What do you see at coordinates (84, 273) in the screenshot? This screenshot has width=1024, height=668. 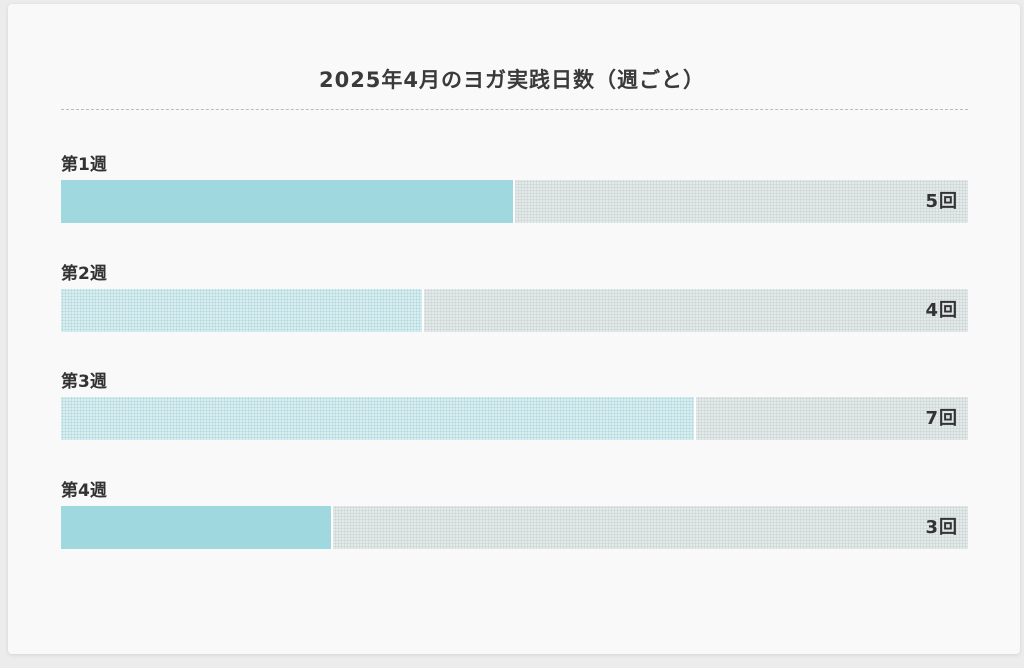 I see `bar-category-label: 第2週` at bounding box center [84, 273].